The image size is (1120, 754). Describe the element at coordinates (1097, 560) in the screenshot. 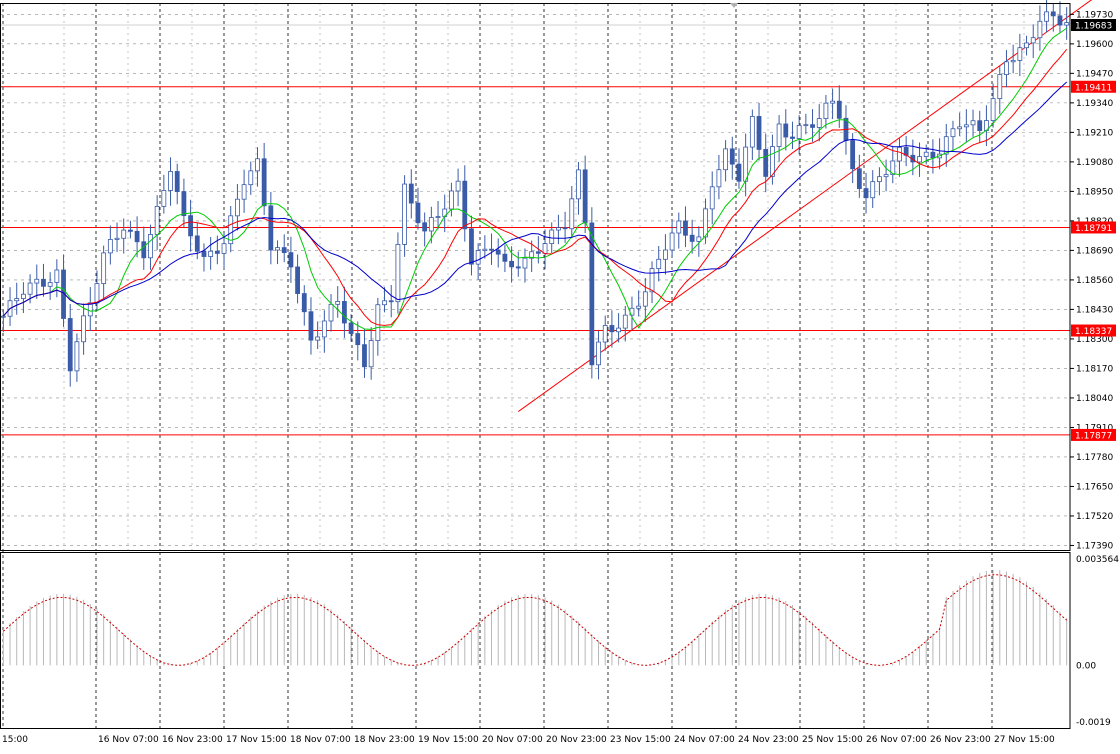

I see `oscillator-tick-label: 0.003564` at that location.